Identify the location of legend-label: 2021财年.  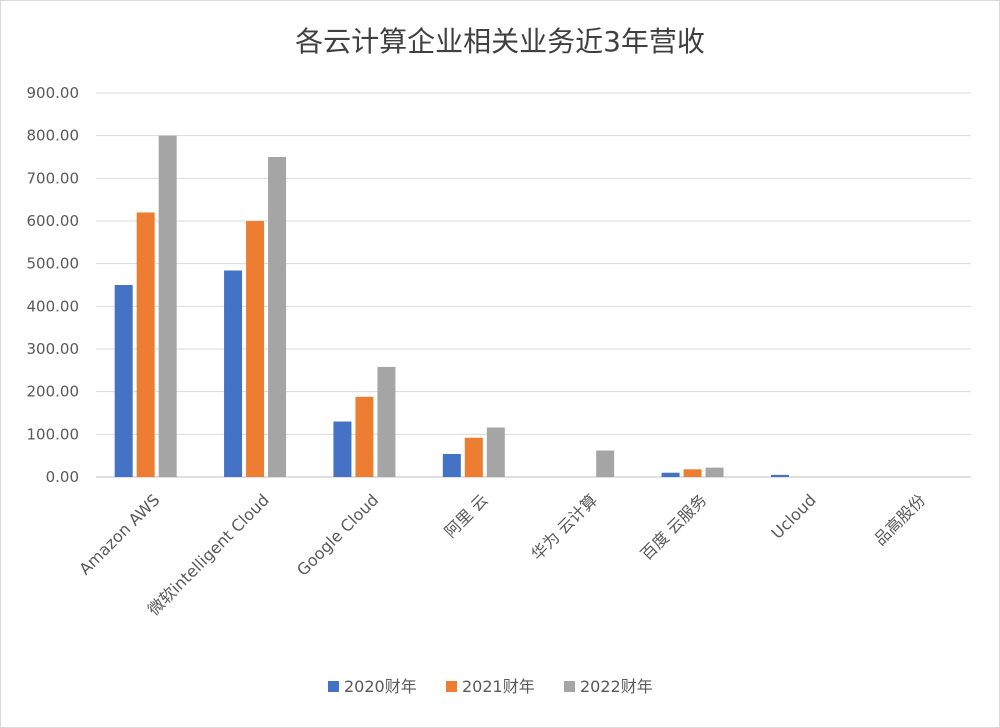
(498, 686).